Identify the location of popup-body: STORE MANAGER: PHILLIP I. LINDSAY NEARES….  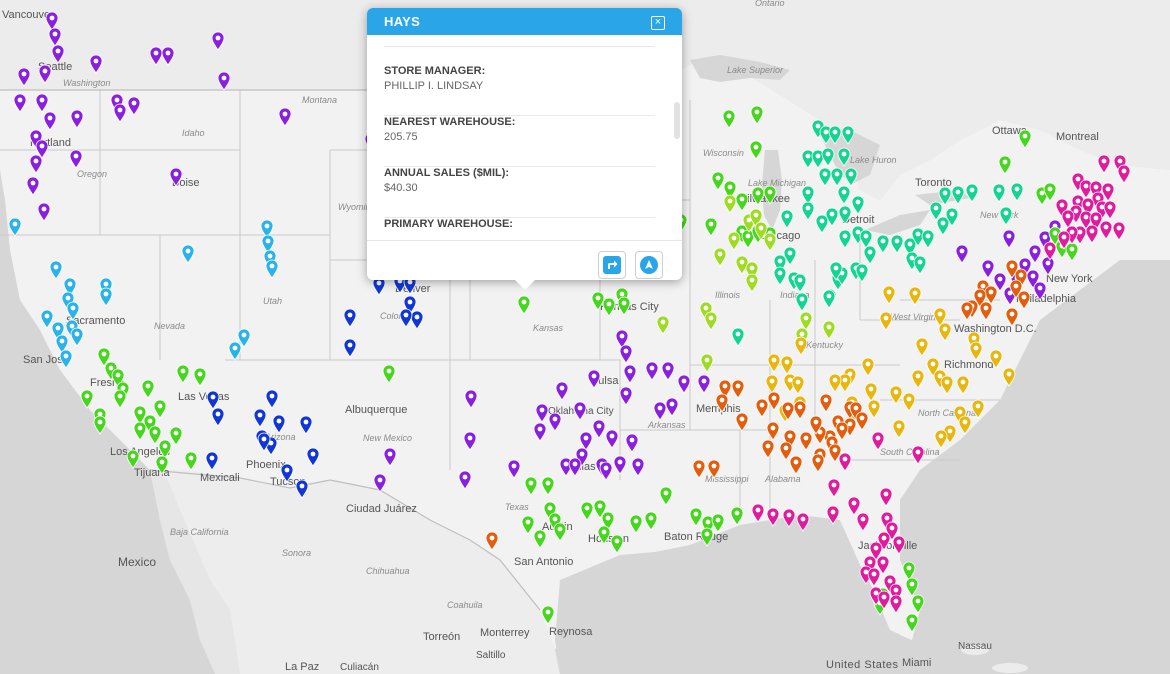
(524, 137).